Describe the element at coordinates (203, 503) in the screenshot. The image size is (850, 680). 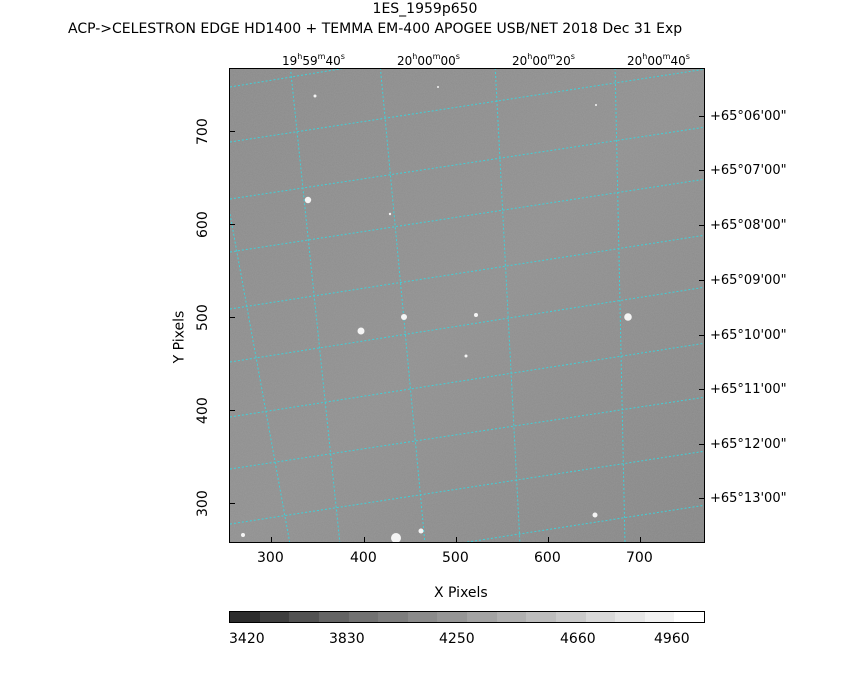
I see `y-tick-label: 300` at that location.